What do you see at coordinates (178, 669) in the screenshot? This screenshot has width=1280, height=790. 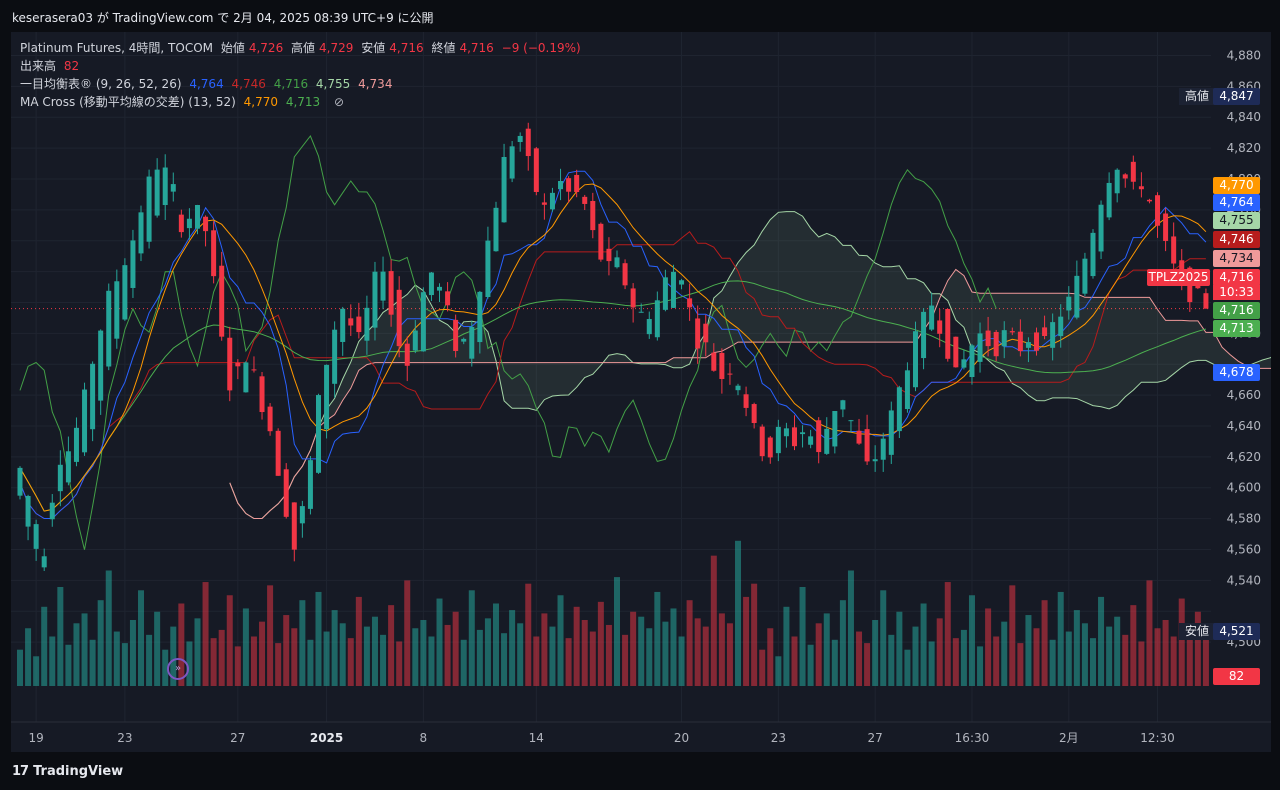 I see `replay-icon: »` at bounding box center [178, 669].